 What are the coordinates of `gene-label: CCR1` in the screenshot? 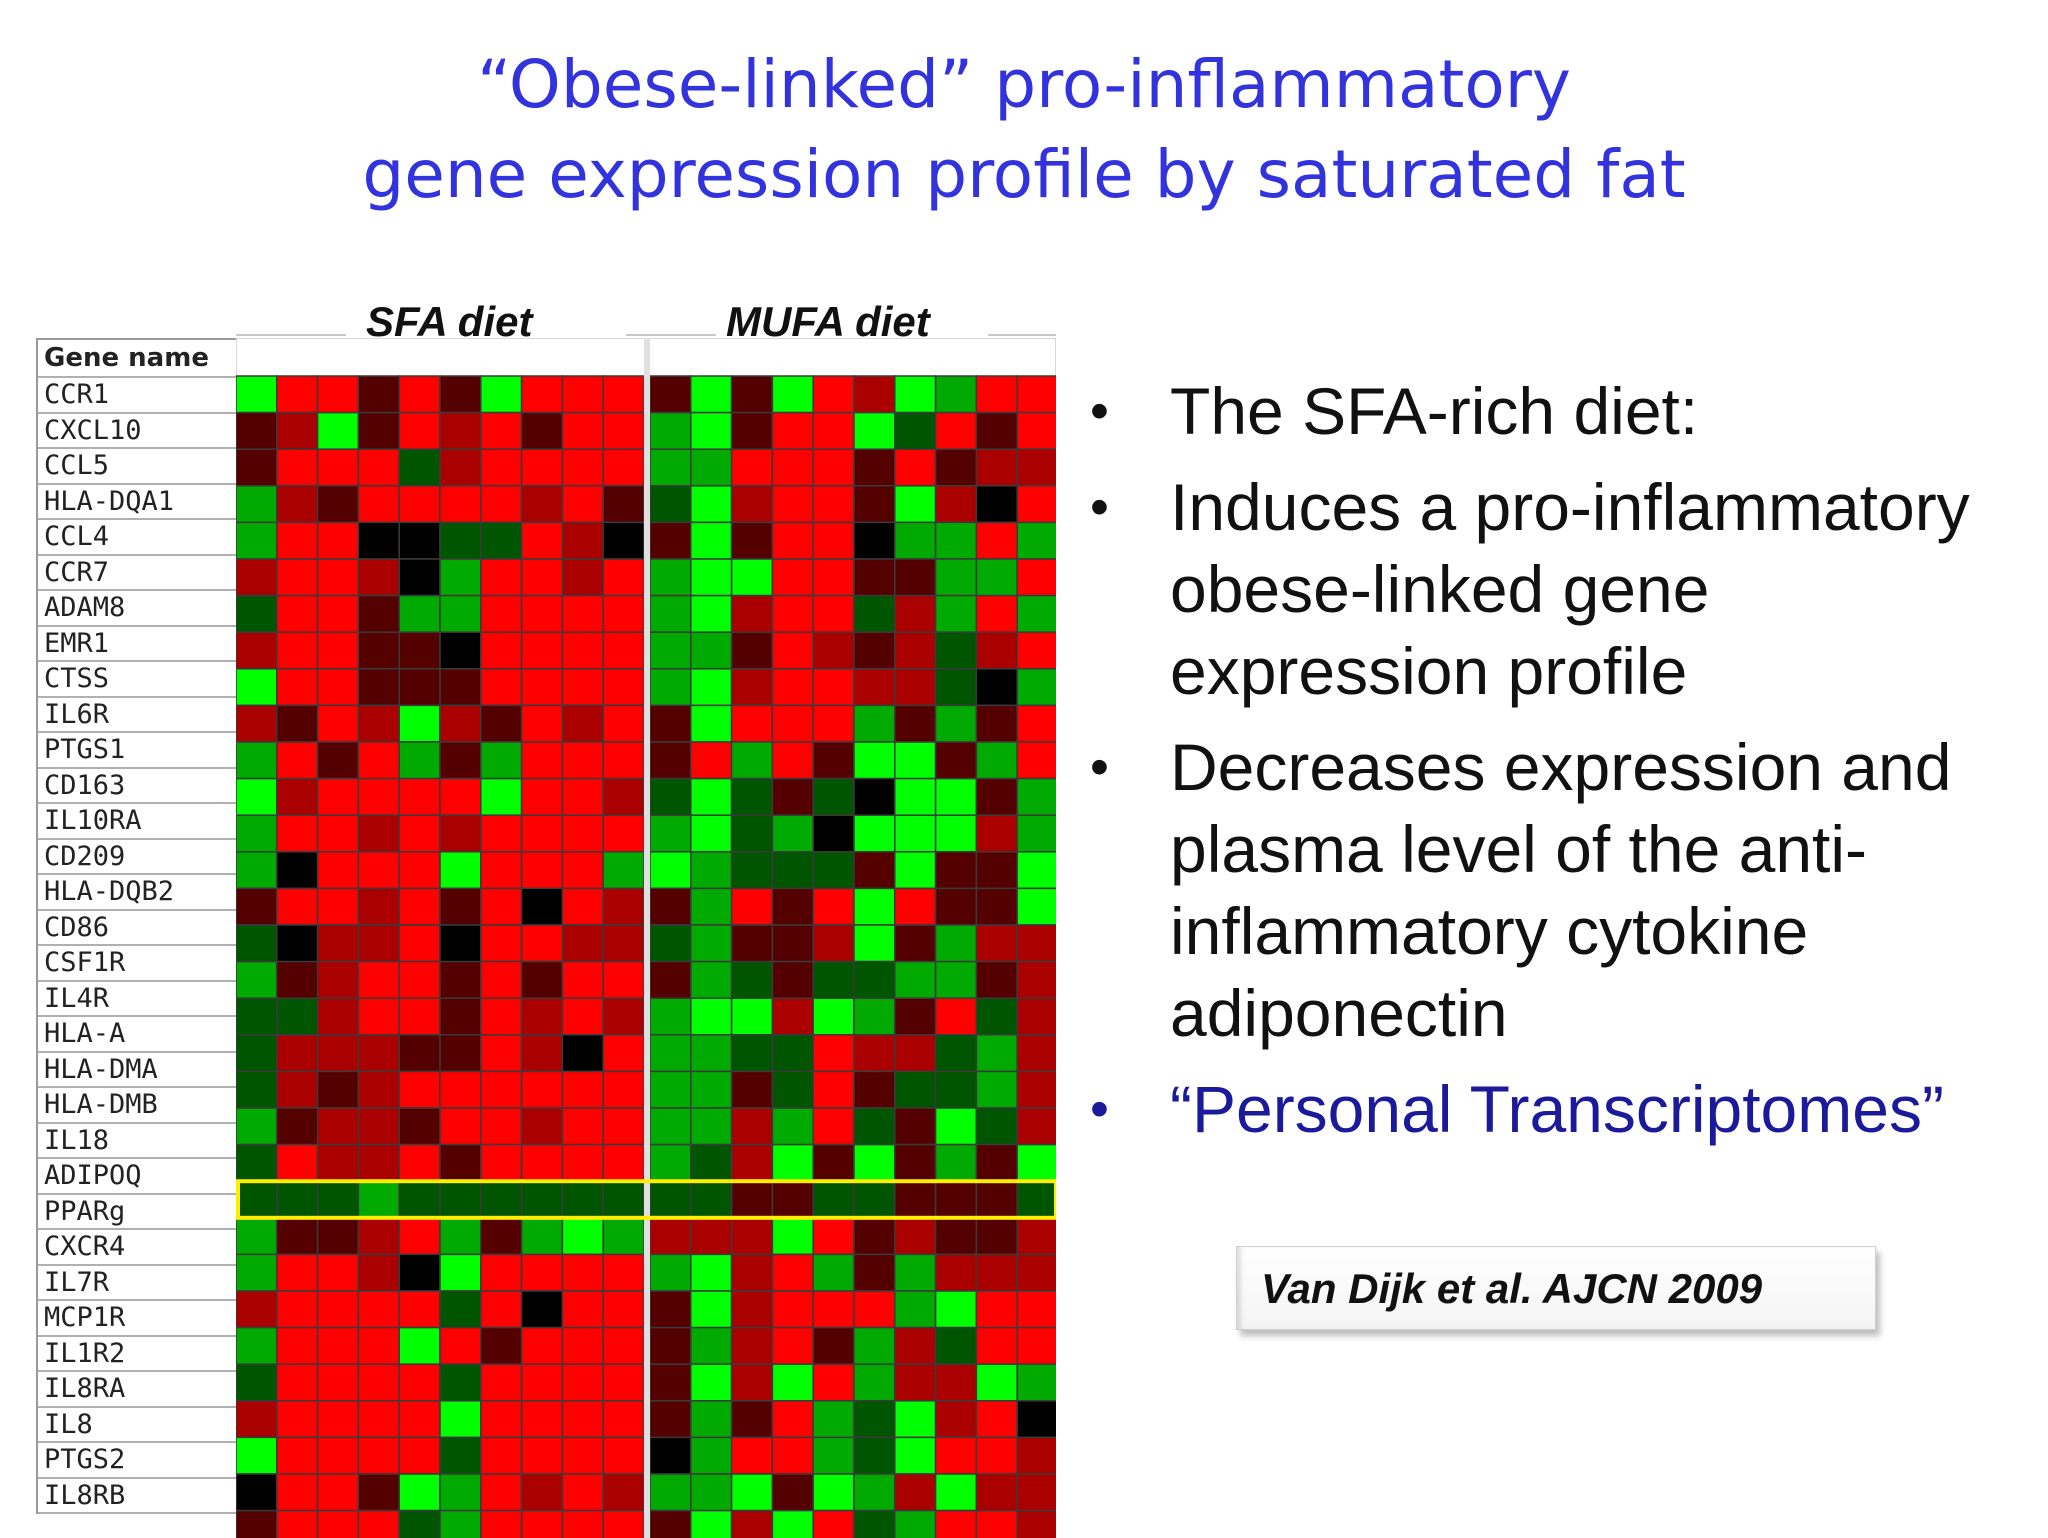 It's located at (137, 396).